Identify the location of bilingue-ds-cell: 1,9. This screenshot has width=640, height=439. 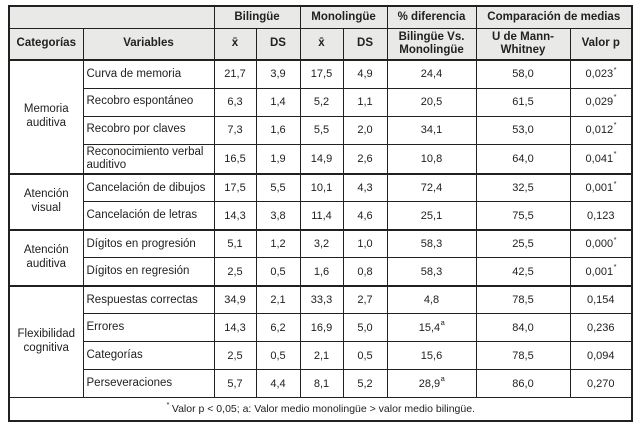
(278, 159).